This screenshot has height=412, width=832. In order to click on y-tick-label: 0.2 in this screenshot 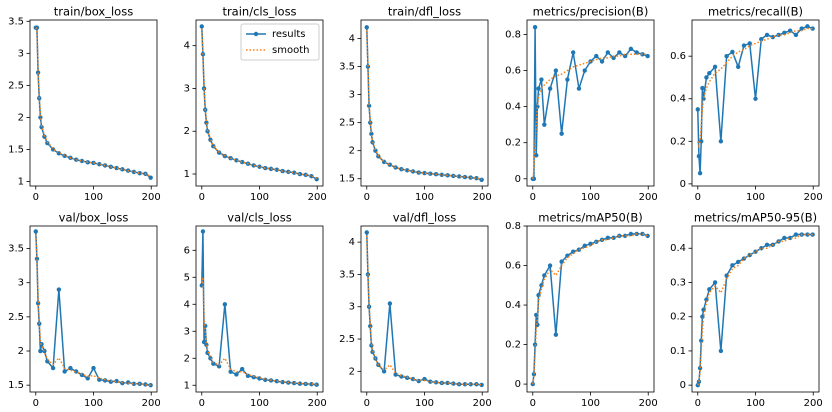, I will do `click(513, 143)`.